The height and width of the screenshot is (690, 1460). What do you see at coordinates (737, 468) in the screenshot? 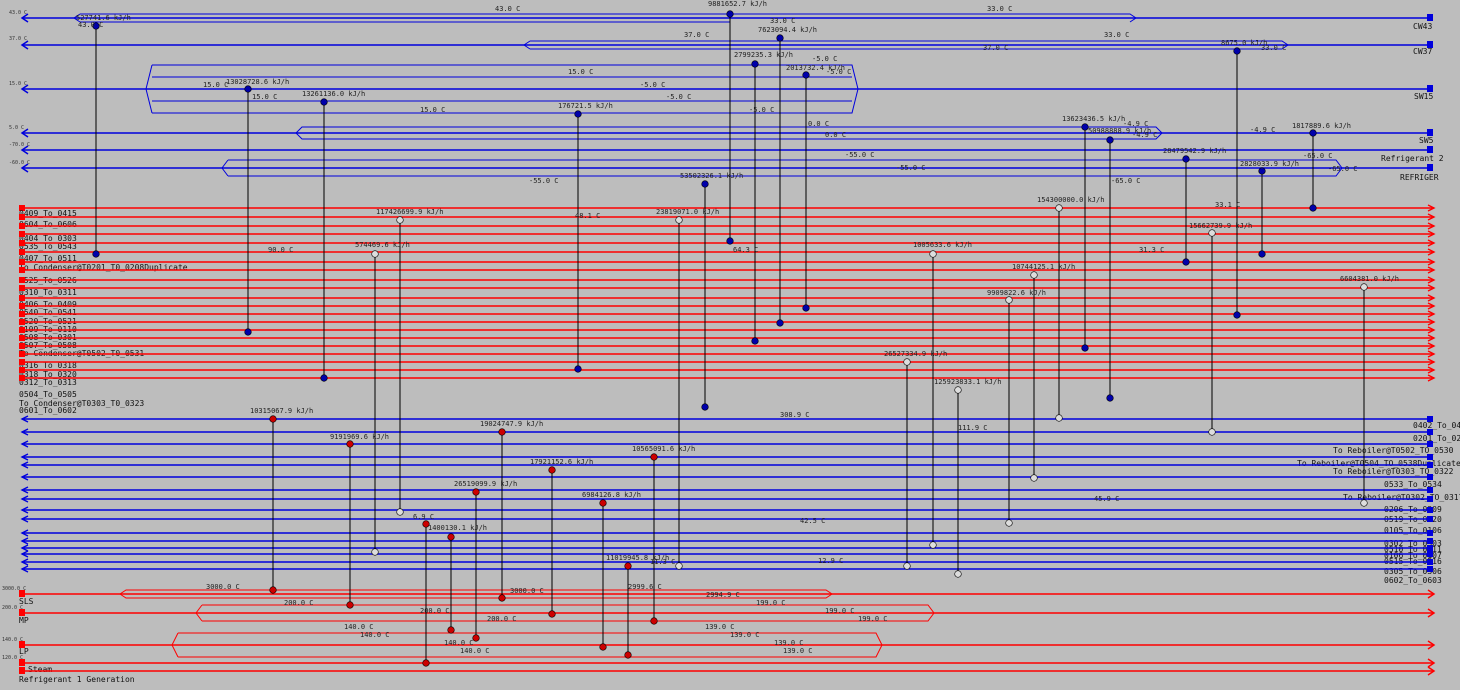
I see `cold-stream: To Reboiler@T0303_TO_0322` at bounding box center [737, 468].